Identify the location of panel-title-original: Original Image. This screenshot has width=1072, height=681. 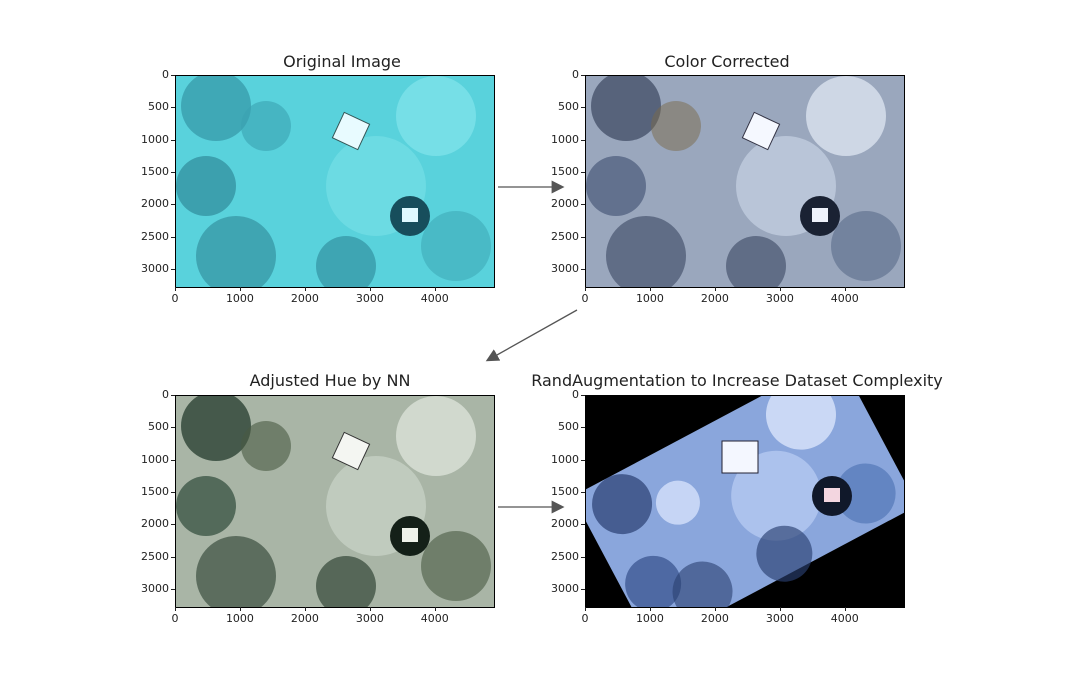
(342, 61).